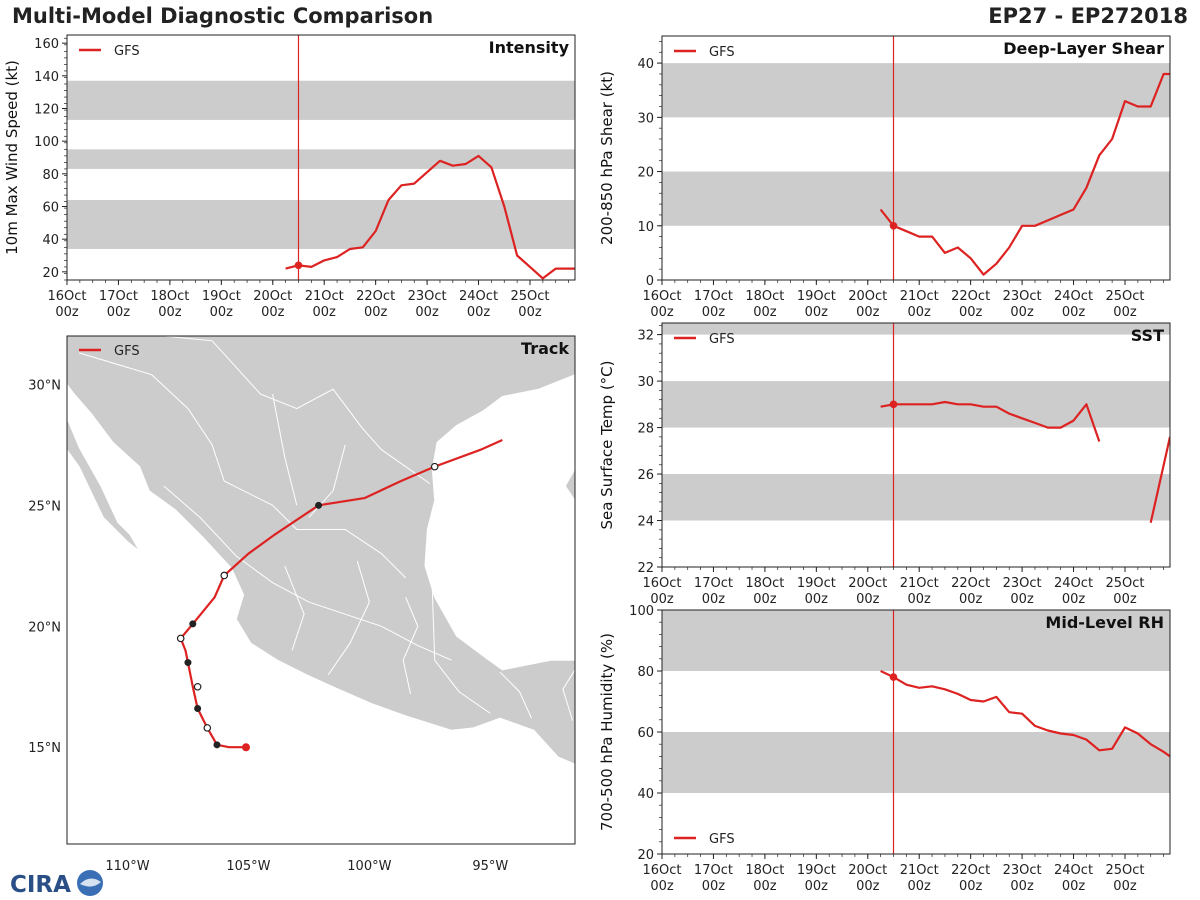 This screenshot has height=900, width=1200. I want to click on cira-logo-text: CIRA, so click(40, 885).